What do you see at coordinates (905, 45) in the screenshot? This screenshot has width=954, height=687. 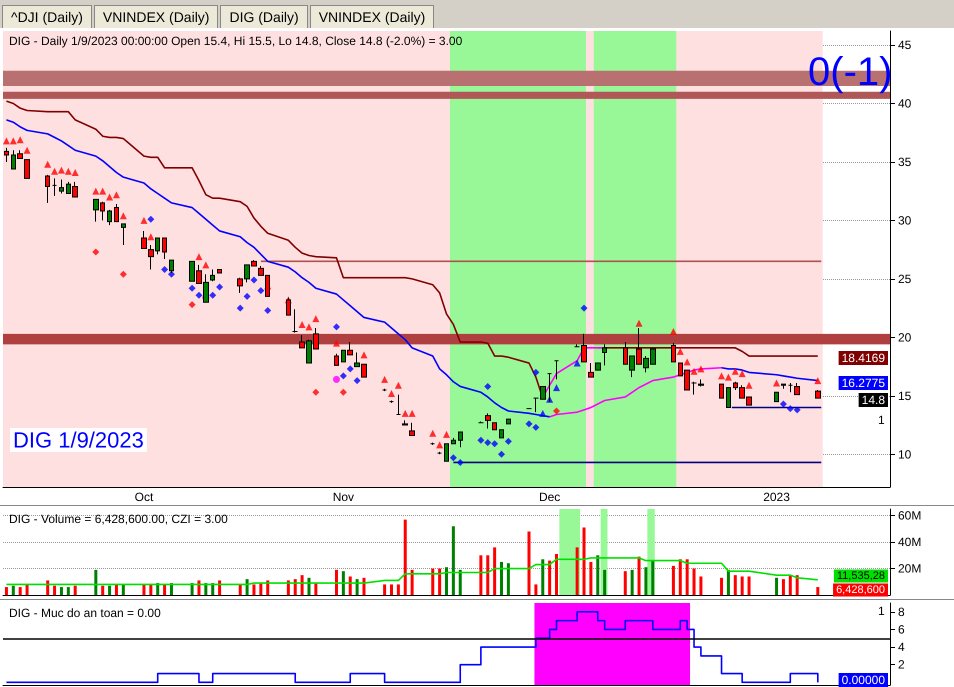 I see `y-tick-label: 45` at bounding box center [905, 45].